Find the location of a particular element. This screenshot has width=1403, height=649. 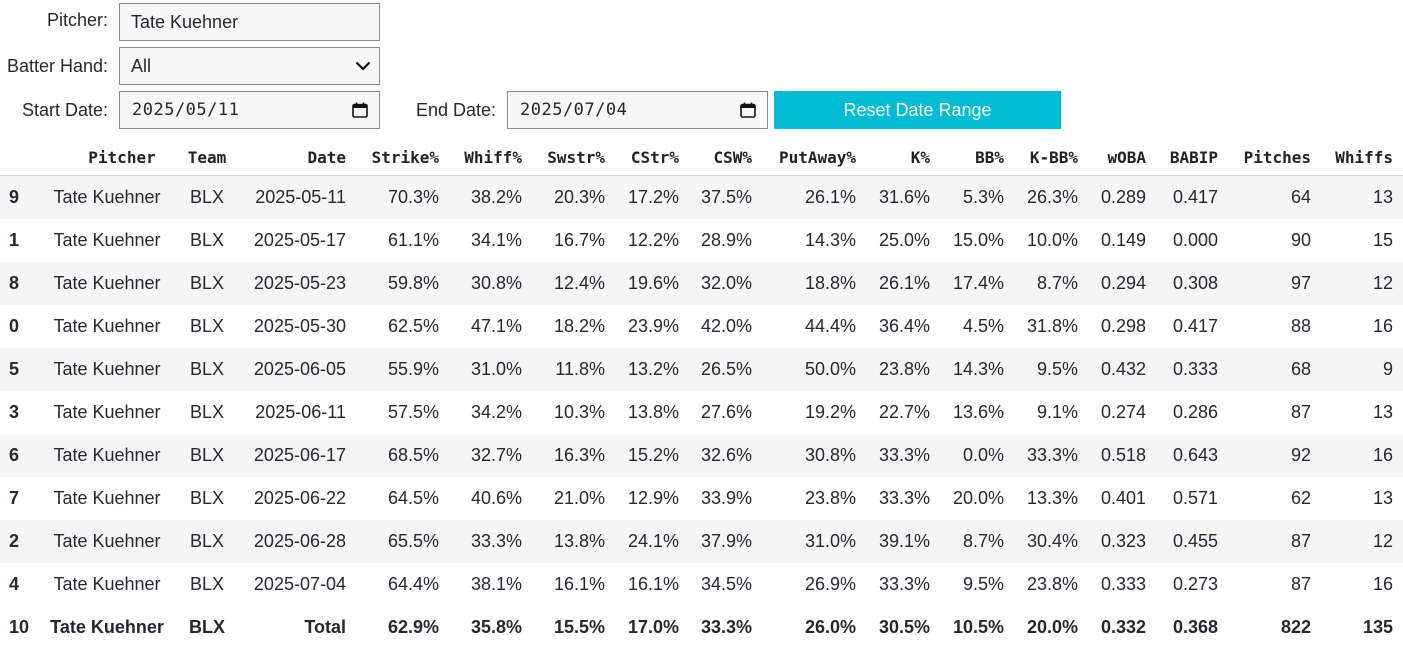

cell-woba: 0.149 is located at coordinates (1122, 240).